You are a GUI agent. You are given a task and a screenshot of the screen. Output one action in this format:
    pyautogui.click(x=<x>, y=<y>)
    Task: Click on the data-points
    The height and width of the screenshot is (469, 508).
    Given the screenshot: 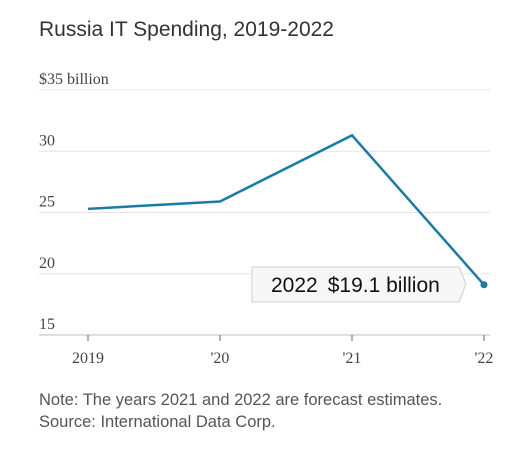 What is the action you would take?
    pyautogui.click(x=484, y=285)
    